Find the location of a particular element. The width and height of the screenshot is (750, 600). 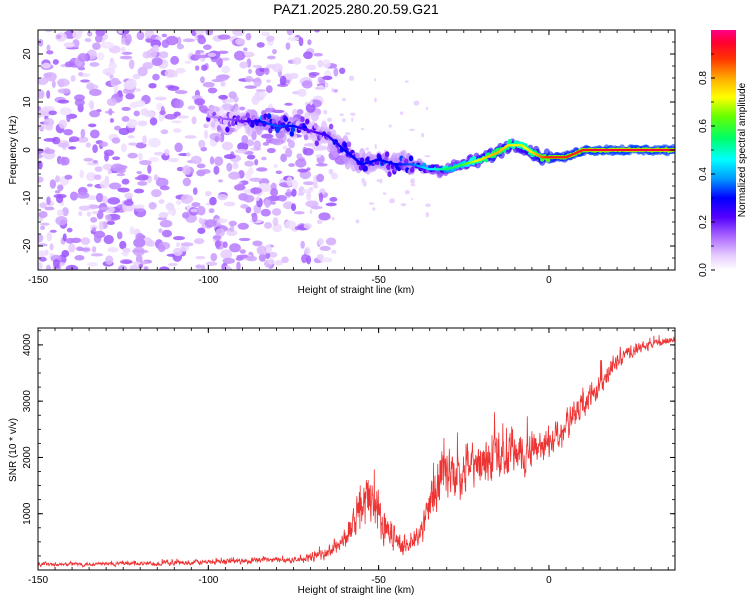

colorbar-label: Normalized spectral amplitude is located at coordinates (742, 149).